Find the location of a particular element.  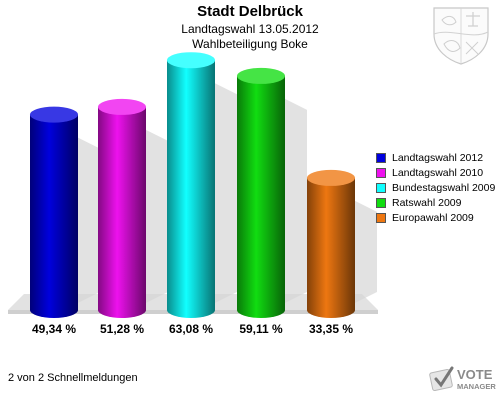

brand-vote: VOTE is located at coordinates (475, 374).